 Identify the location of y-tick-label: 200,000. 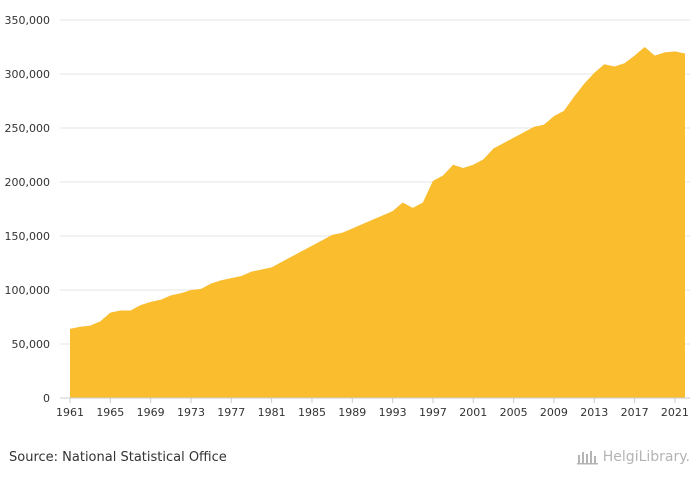
(28, 182).